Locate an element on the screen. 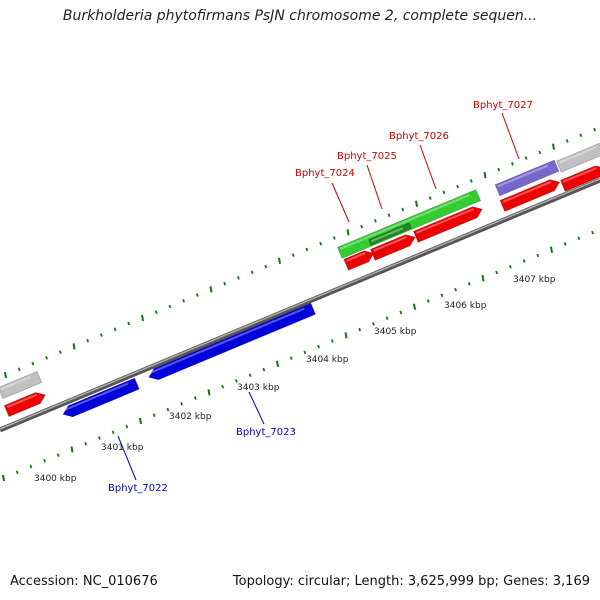  reverse-gene-bphyt-7023-shape is located at coordinates (232, 341).